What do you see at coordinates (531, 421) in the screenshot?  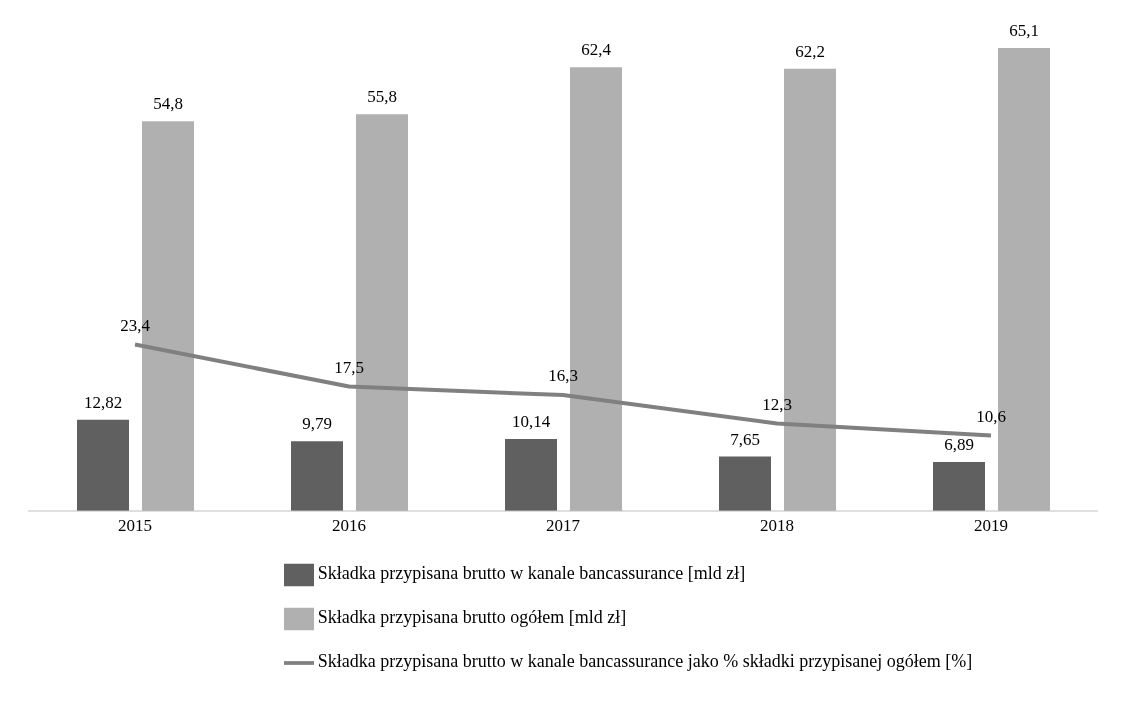 I see `data-label: 10,14` at bounding box center [531, 421].